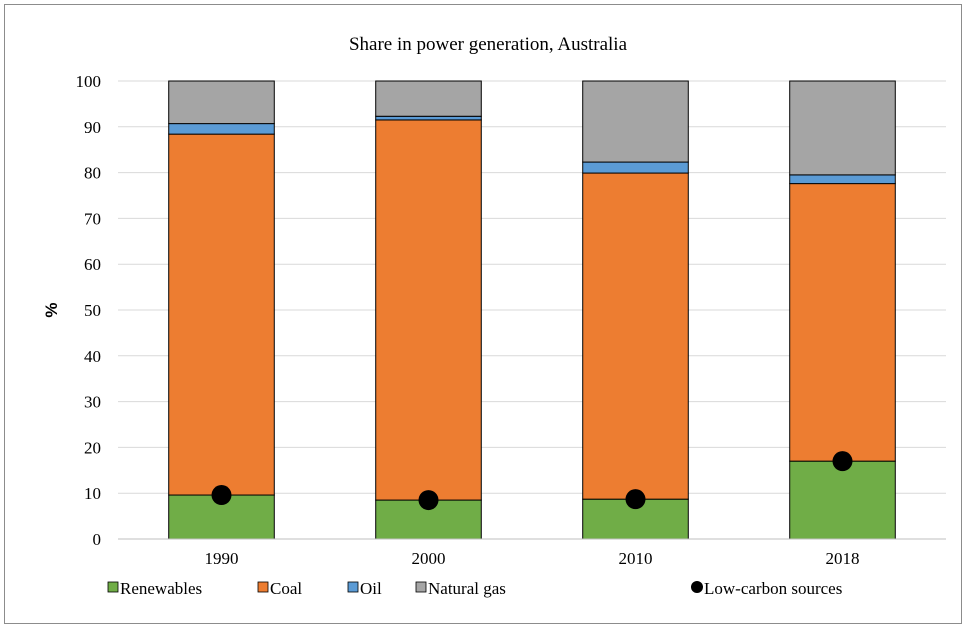  Describe the element at coordinates (842, 128) in the screenshot. I see `bar-natural-gas-2018` at that location.